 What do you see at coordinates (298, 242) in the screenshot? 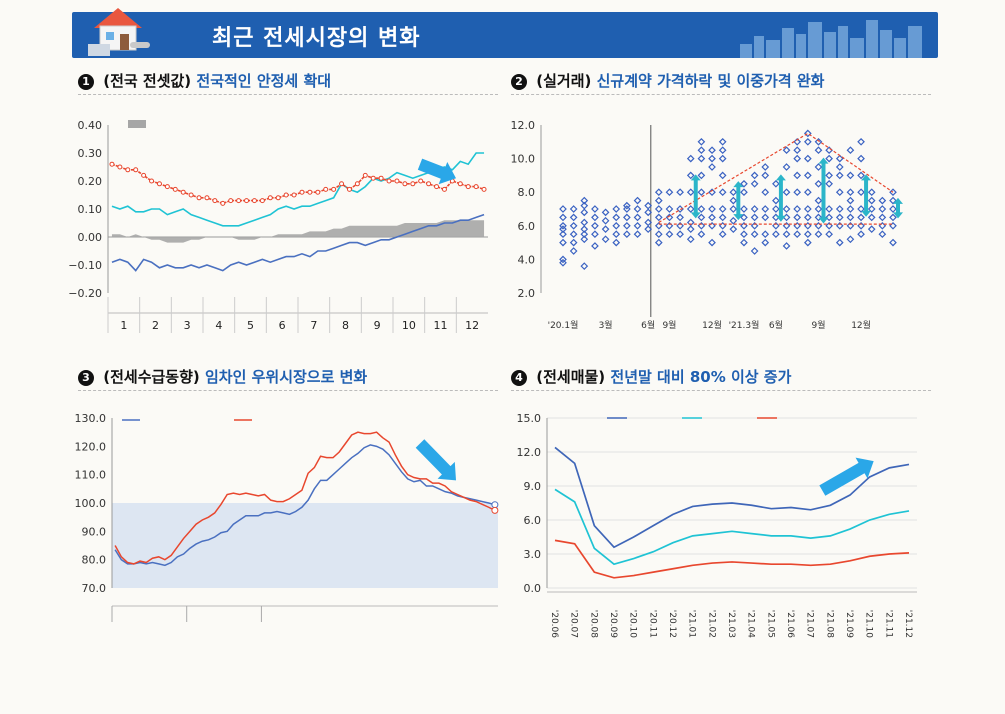
I see `series-line-2019` at bounding box center [298, 242].